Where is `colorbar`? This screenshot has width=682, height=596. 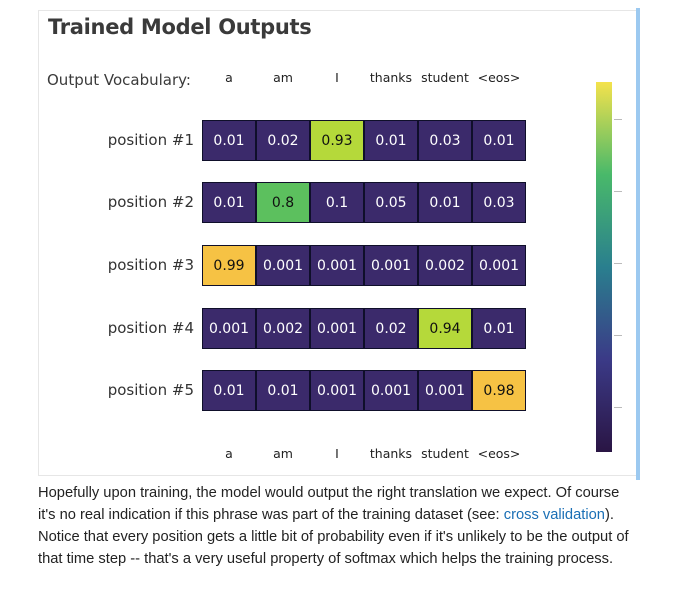
colorbar is located at coordinates (604, 267).